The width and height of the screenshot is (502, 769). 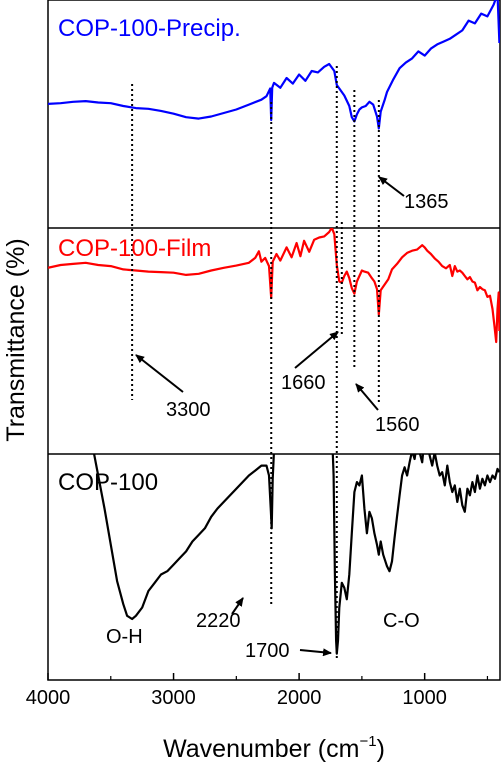 I want to click on x-axis-label: Wavenumber (cm−1), so click(x=274, y=748).